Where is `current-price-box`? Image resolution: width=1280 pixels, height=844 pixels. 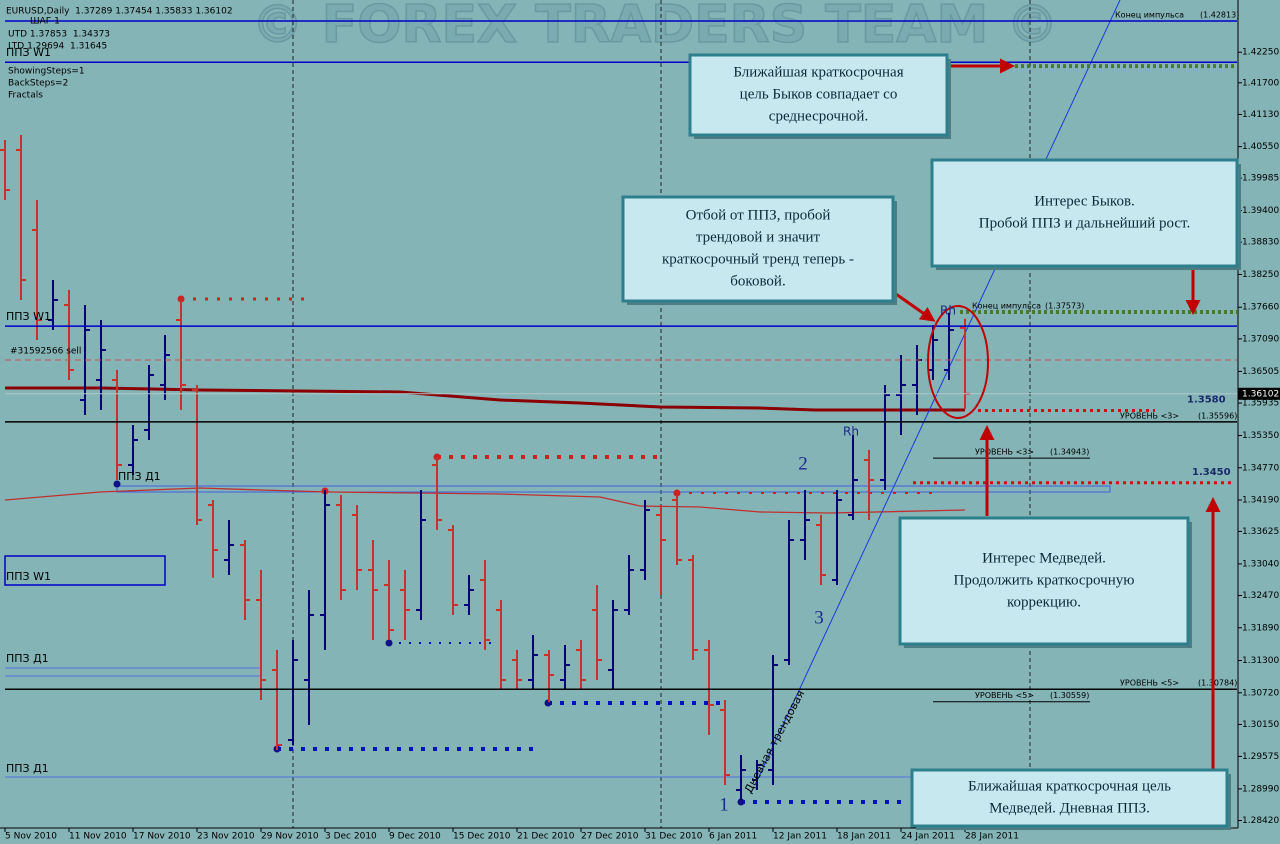
current-price-box is located at coordinates (1259, 393).